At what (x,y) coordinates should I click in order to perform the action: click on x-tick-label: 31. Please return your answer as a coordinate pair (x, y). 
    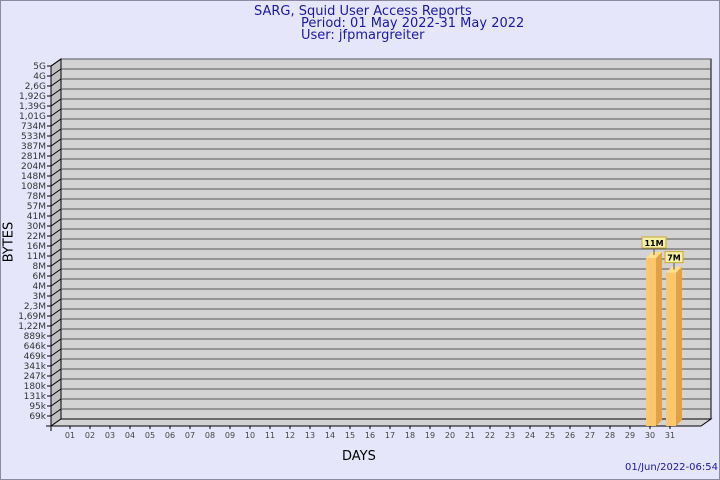
    Looking at the image, I should click on (670, 435).